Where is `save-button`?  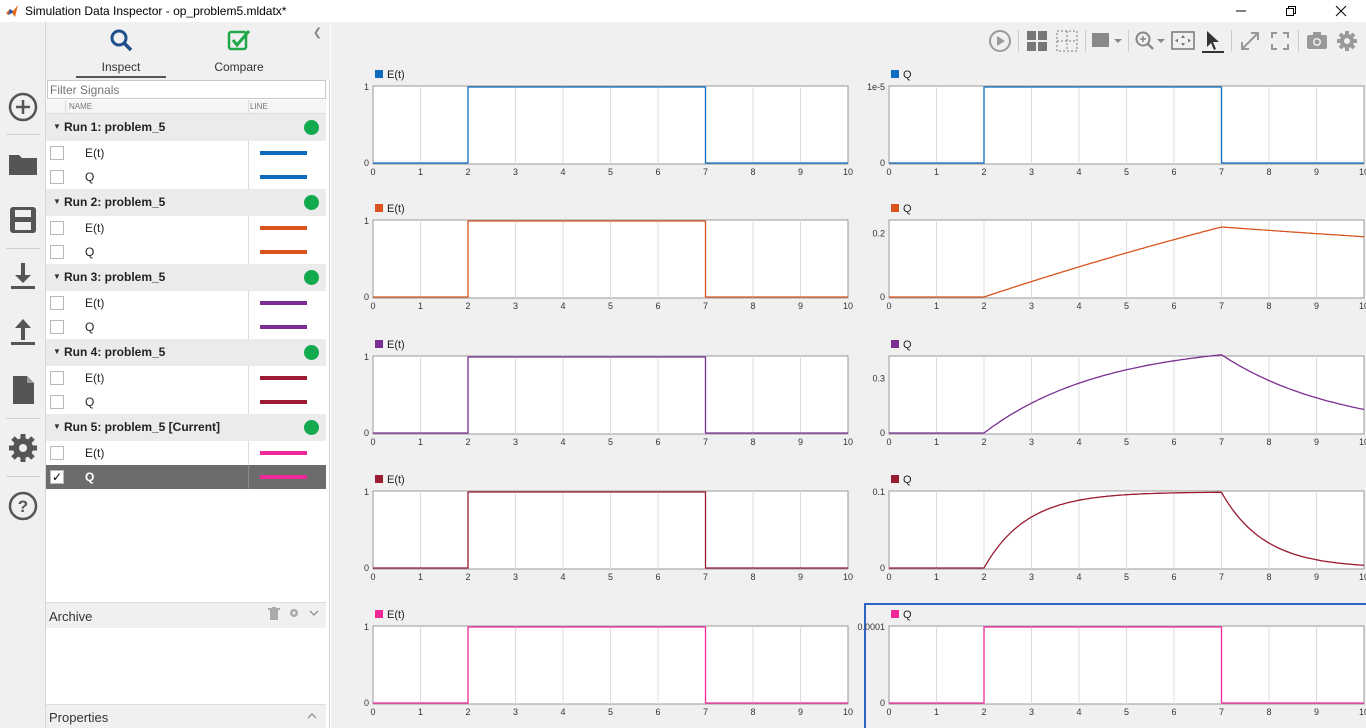 save-button is located at coordinates (23, 220).